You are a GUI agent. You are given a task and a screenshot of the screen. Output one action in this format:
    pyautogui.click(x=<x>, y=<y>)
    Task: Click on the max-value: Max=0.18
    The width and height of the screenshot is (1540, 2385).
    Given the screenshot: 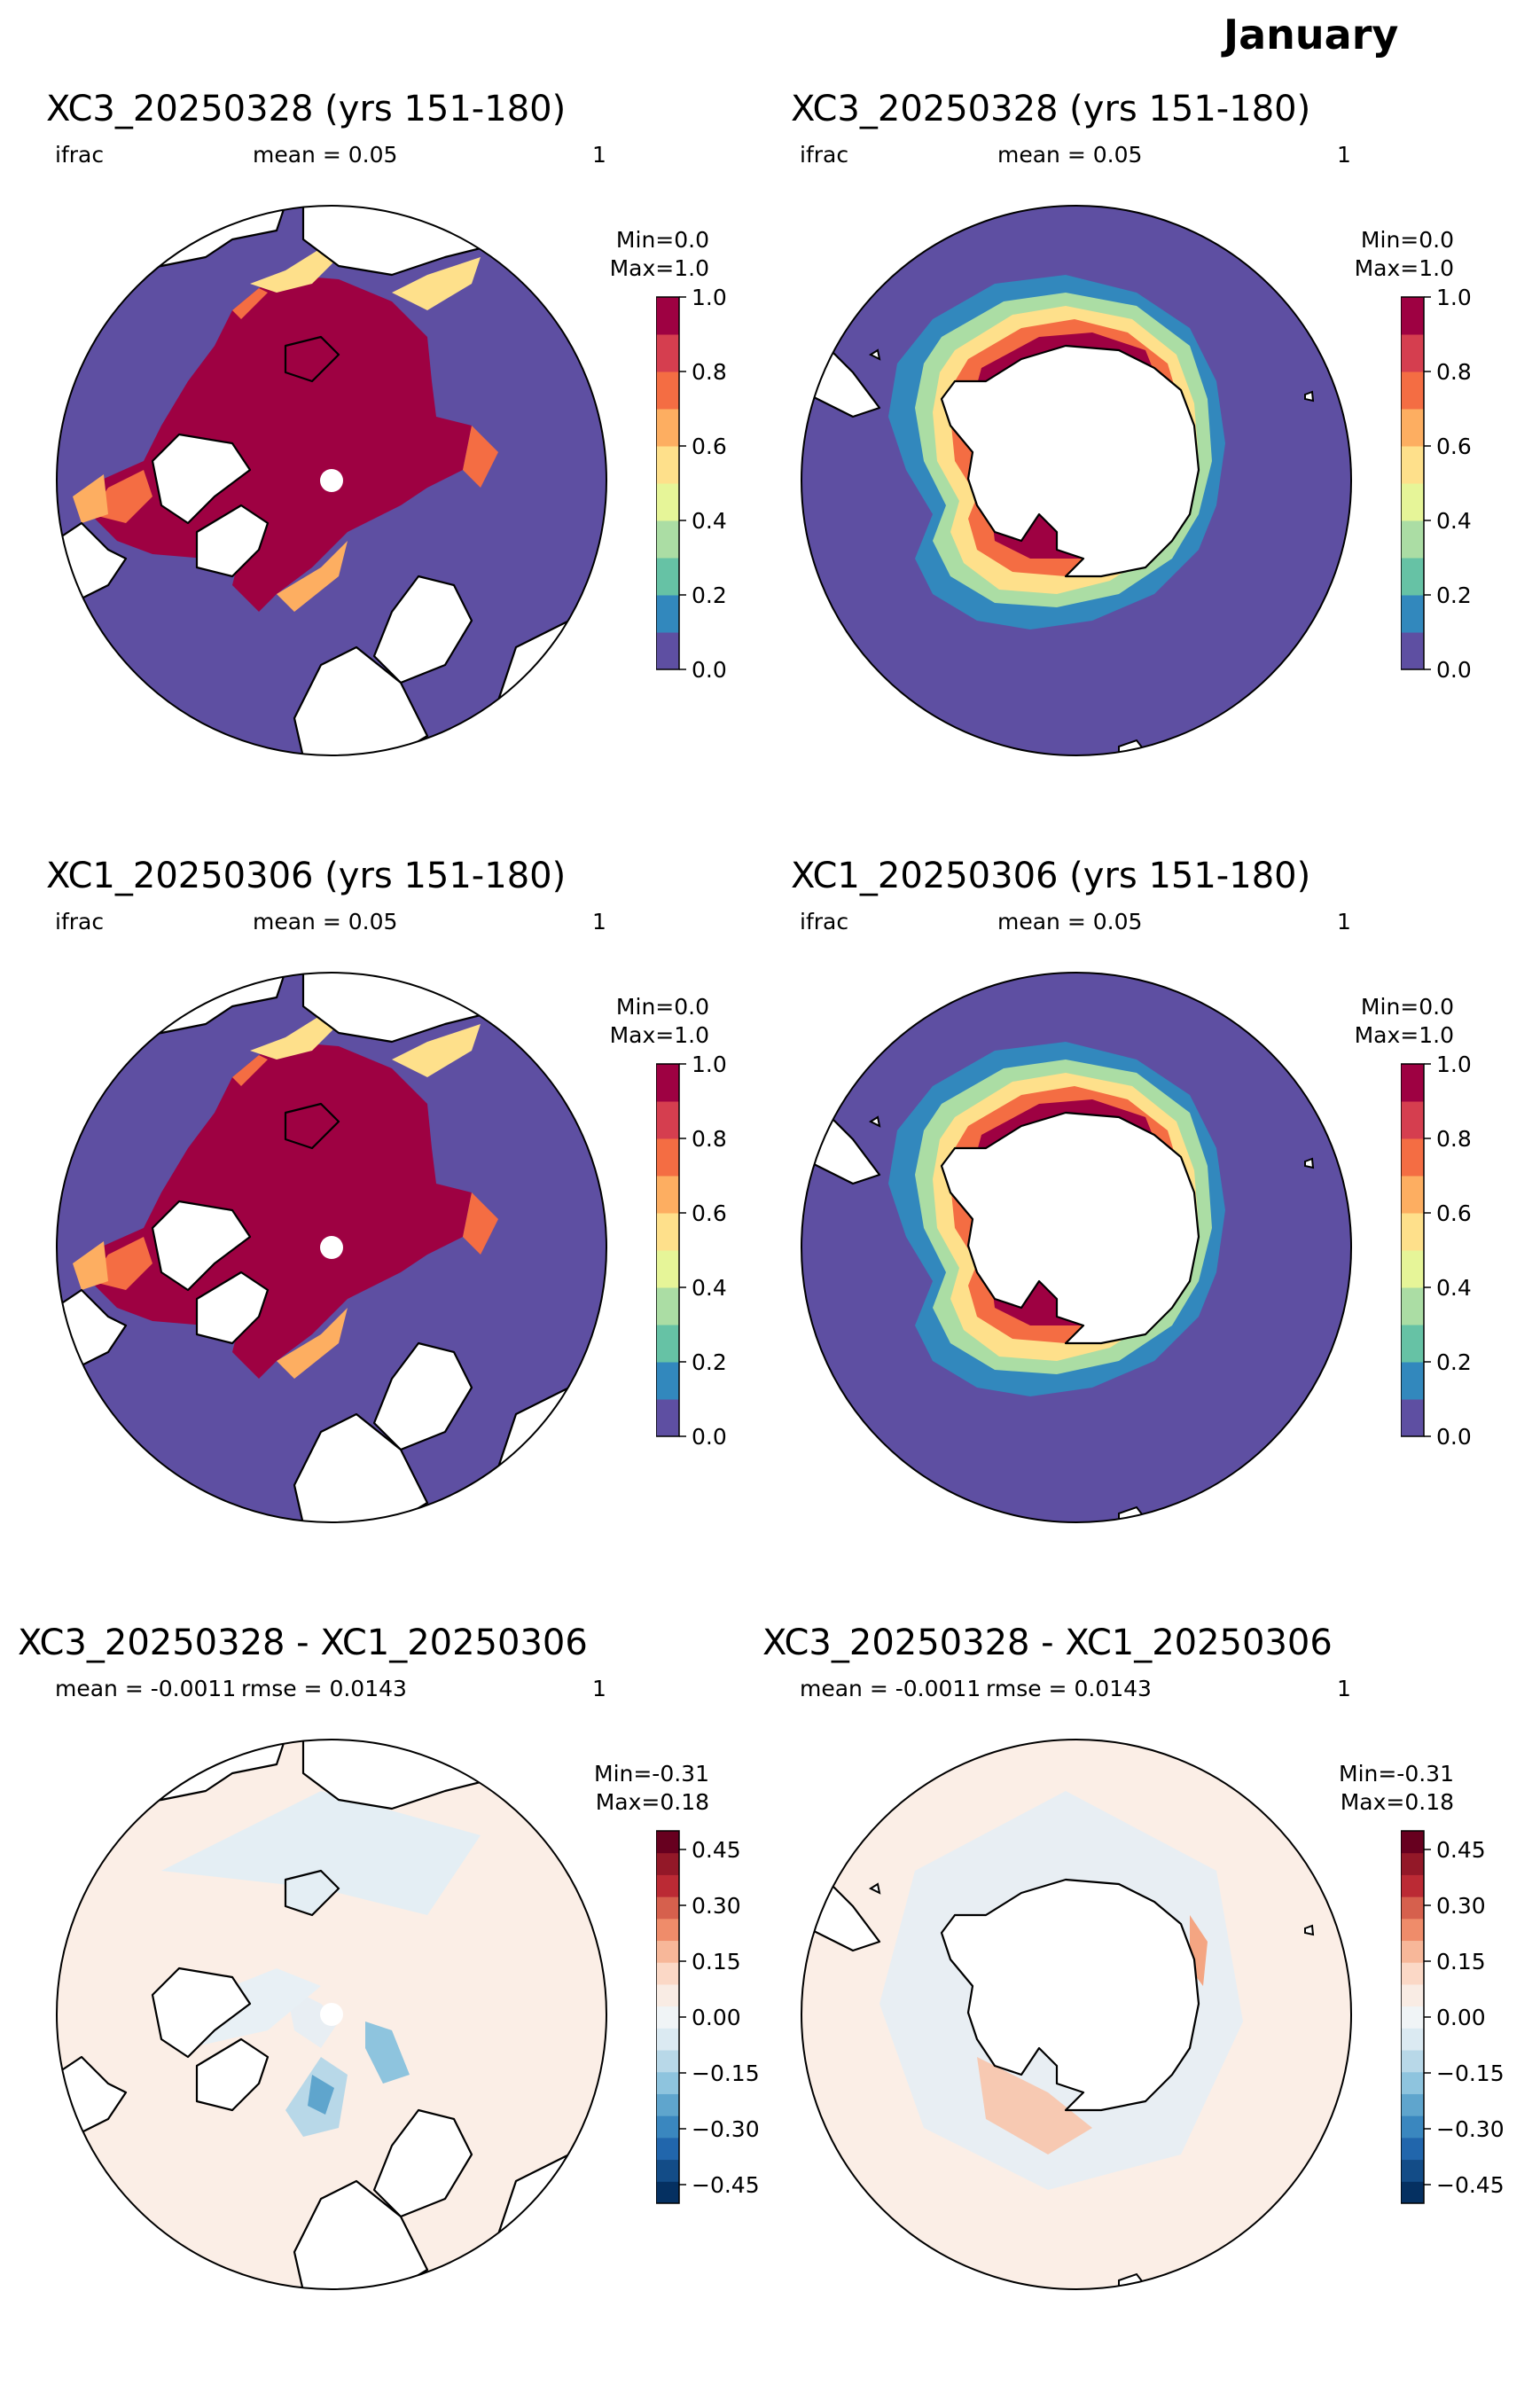 What is the action you would take?
    pyautogui.click(x=1397, y=1802)
    